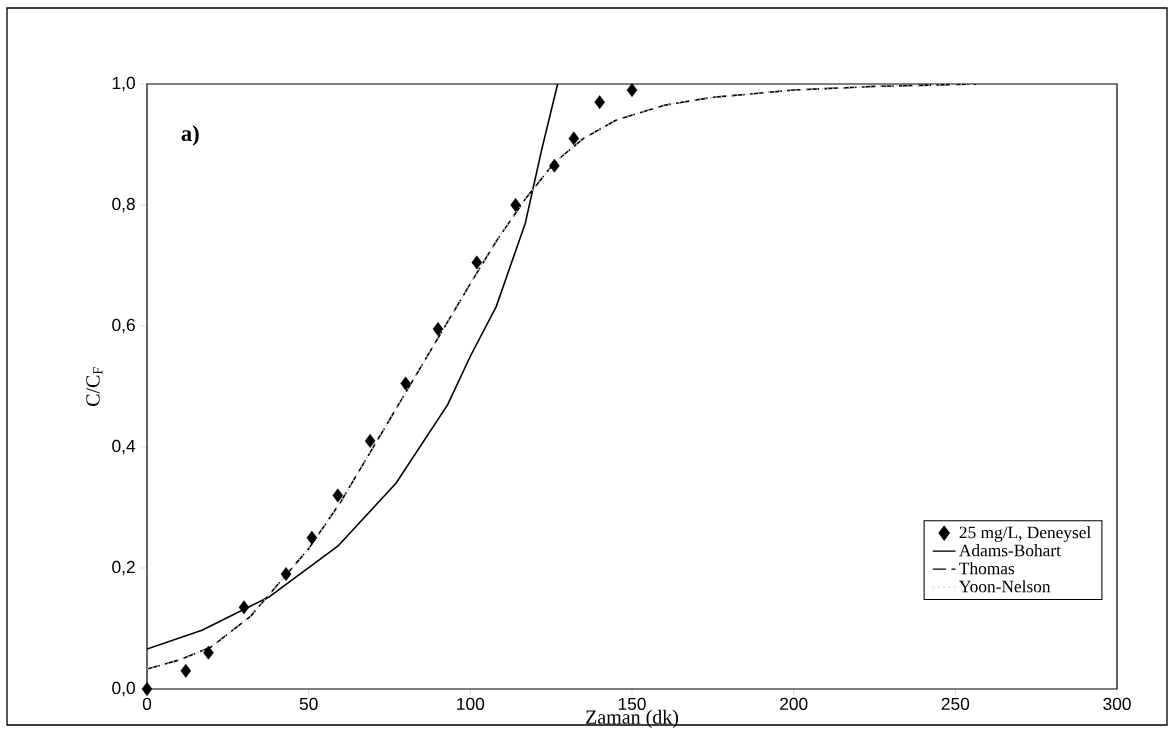 The width and height of the screenshot is (1176, 733). I want to click on x-tick-label: 0, so click(147, 703).